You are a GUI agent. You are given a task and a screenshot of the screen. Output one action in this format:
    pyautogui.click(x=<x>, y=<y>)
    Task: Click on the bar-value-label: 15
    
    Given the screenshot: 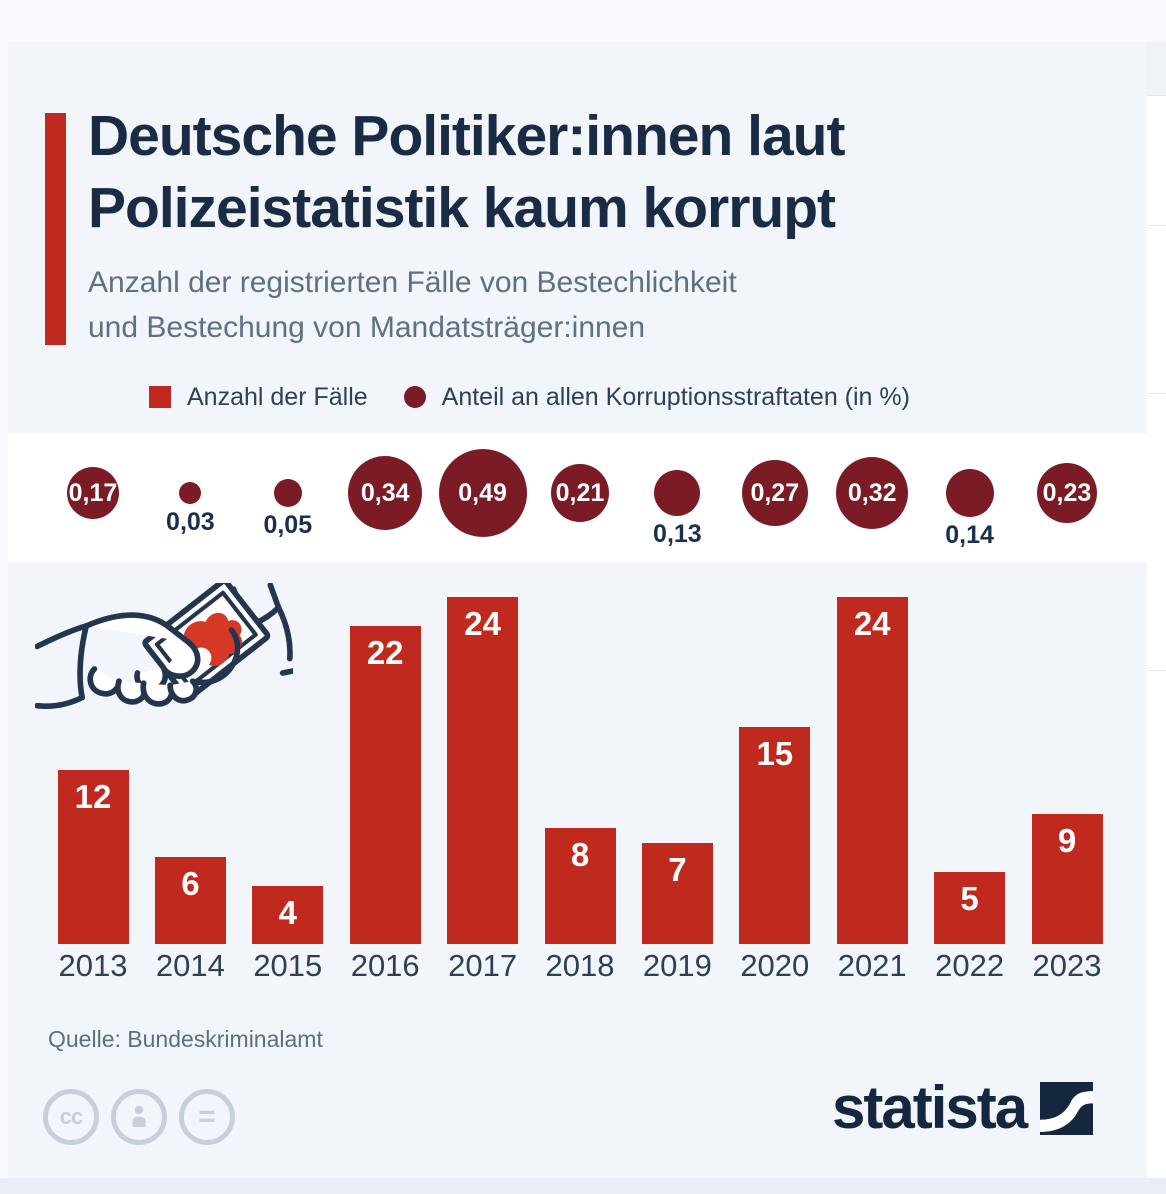 What is the action you would take?
    pyautogui.click(x=775, y=753)
    